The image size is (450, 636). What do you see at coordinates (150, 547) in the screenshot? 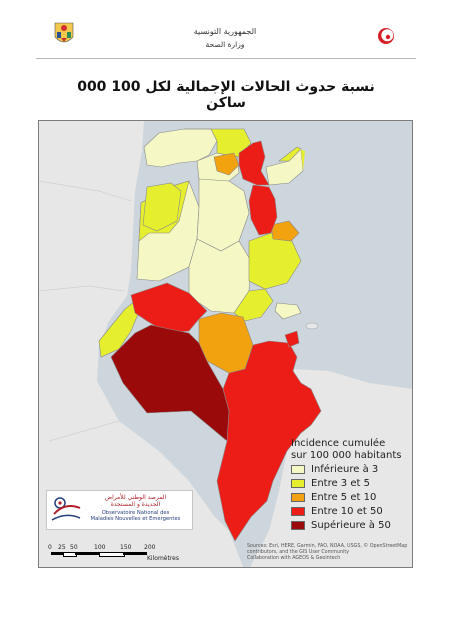
I see `scale-tick-200: 200` at bounding box center [150, 547].